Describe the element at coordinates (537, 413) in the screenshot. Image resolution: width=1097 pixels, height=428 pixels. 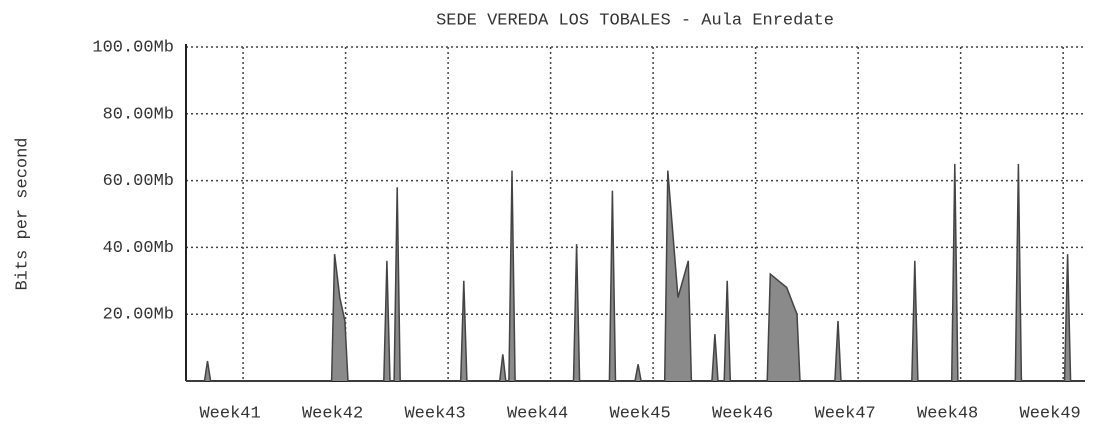
I see `x-tick-label: Week44` at that location.